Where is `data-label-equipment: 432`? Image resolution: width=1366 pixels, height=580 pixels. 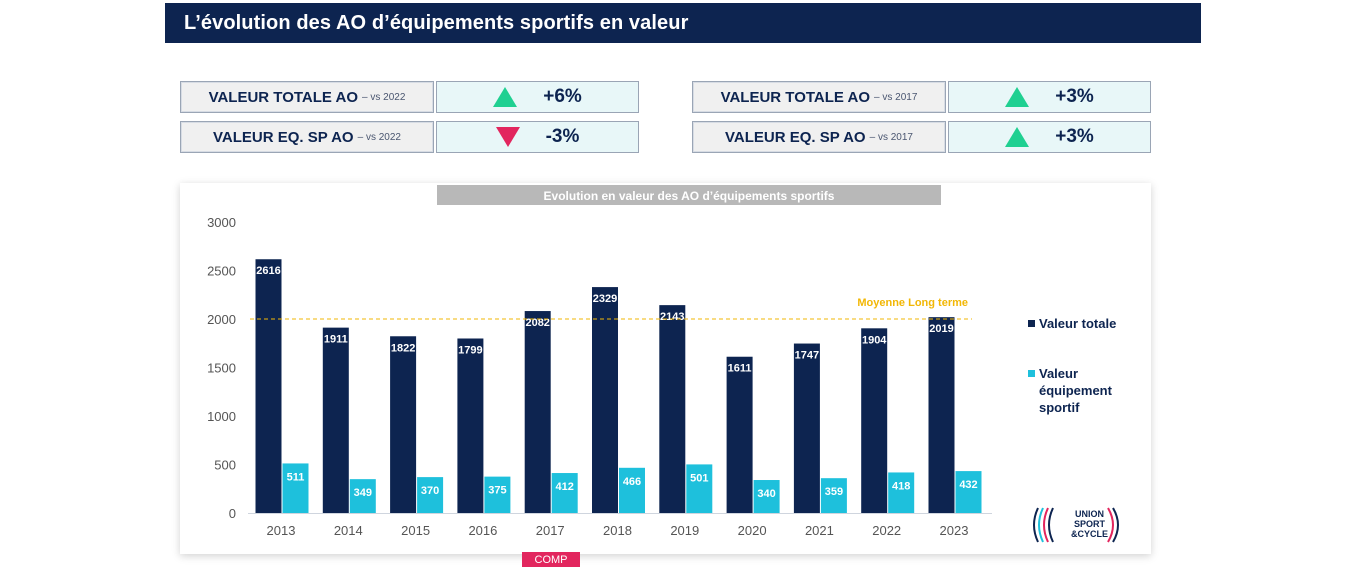 data-label-equipment: 432 is located at coordinates (968, 485).